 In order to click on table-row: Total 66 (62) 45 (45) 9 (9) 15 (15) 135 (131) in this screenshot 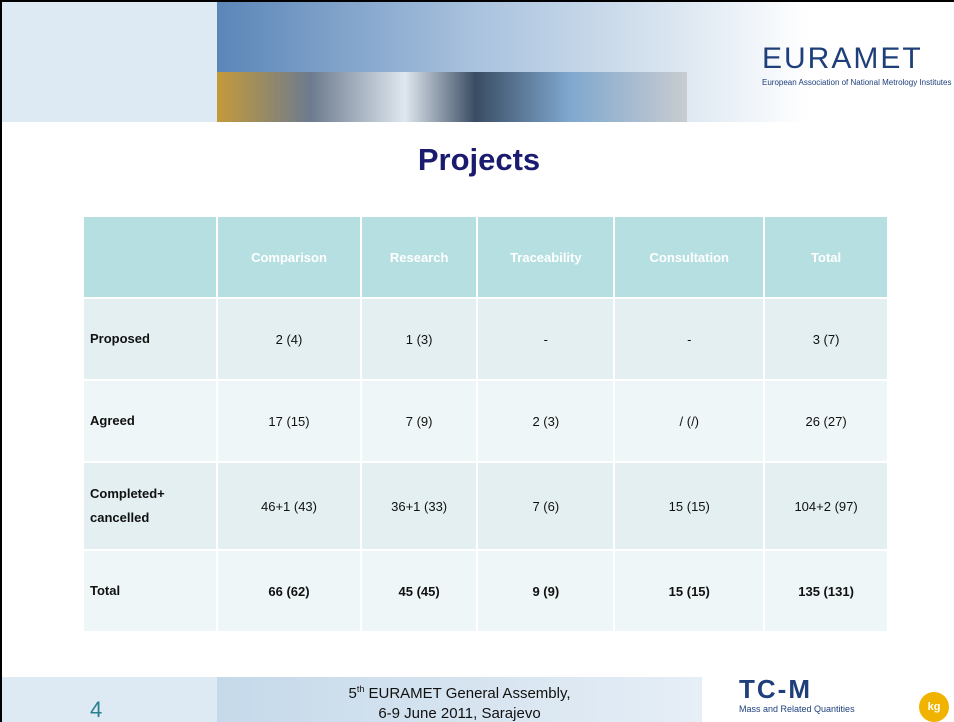, I will do `click(485, 591)`.